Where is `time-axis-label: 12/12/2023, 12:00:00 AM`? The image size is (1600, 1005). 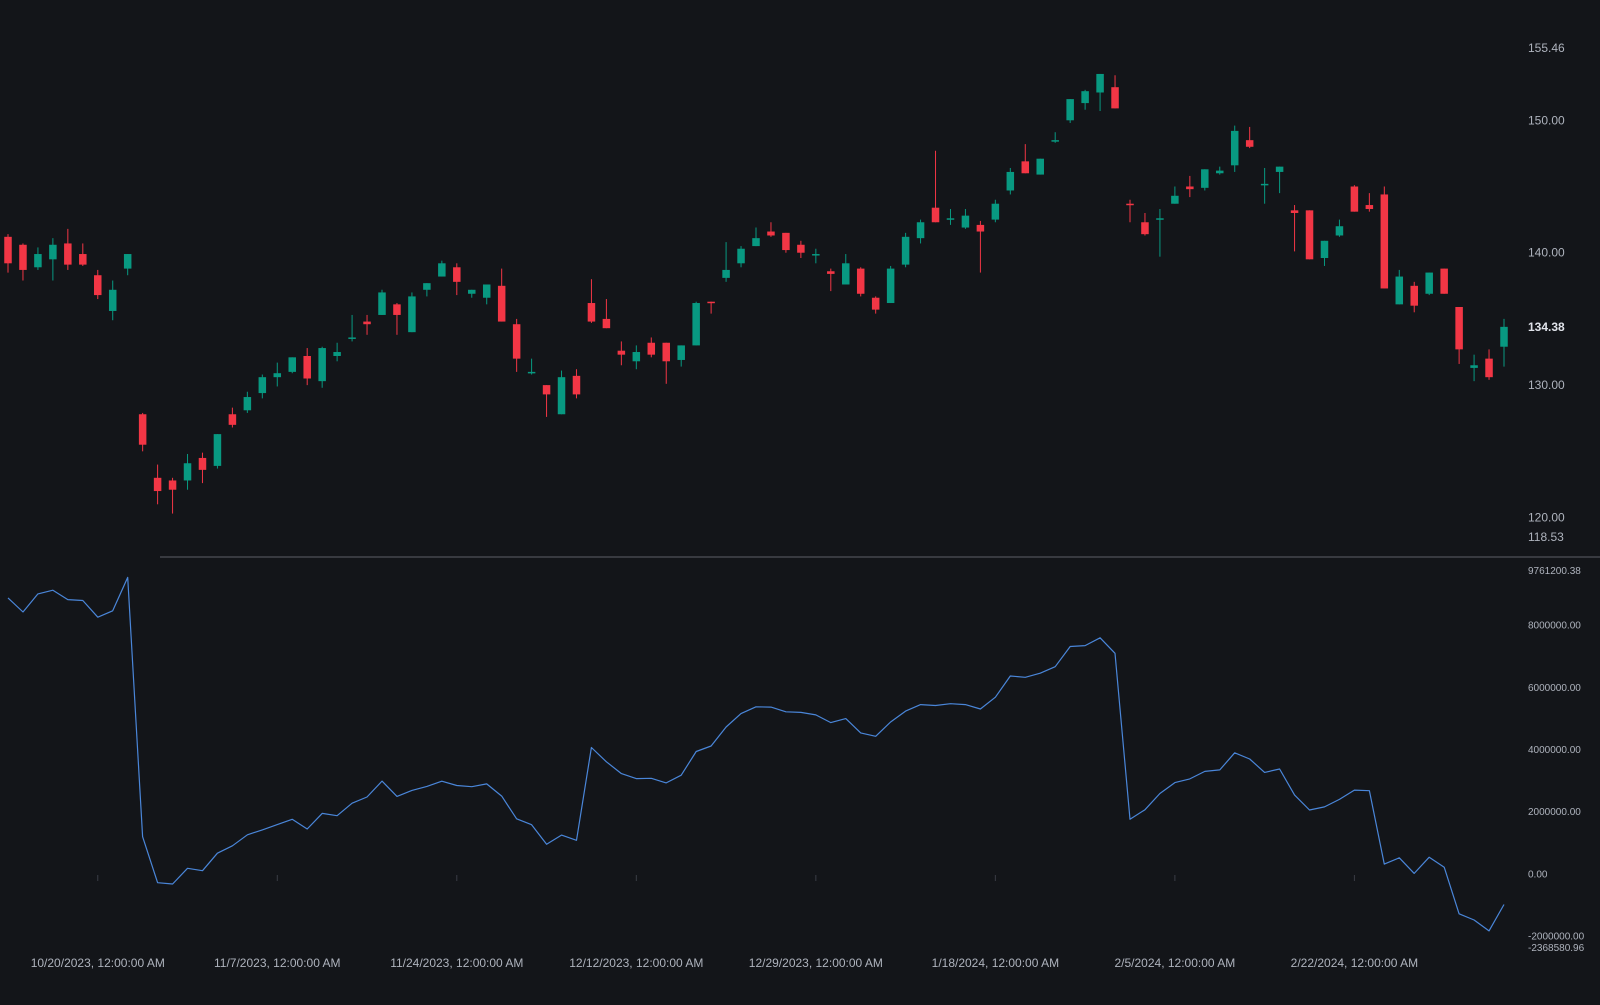
time-axis-label: 12/12/2023, 12:00:00 AM is located at coordinates (636, 963).